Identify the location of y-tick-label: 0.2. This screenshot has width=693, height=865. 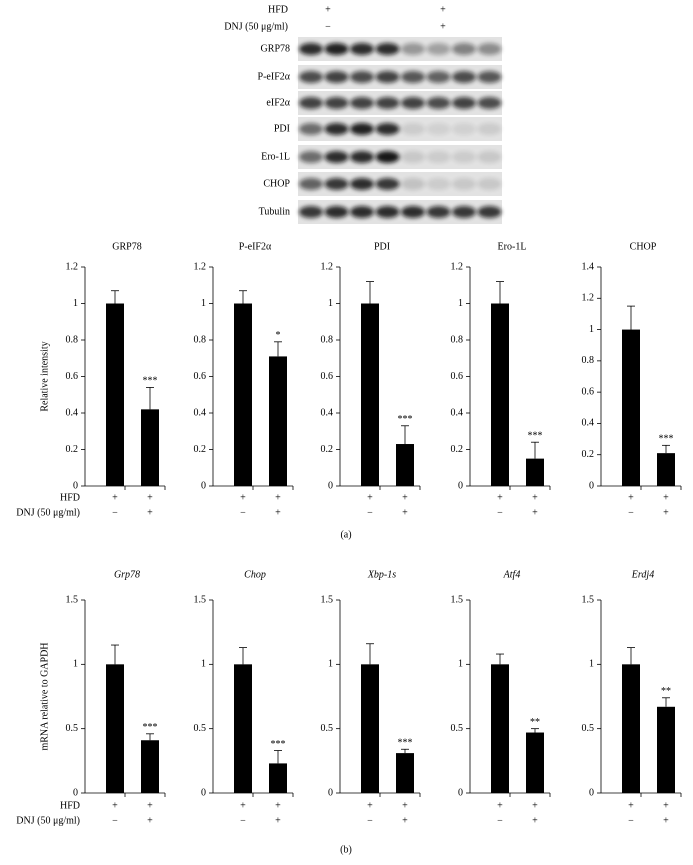
(72, 449).